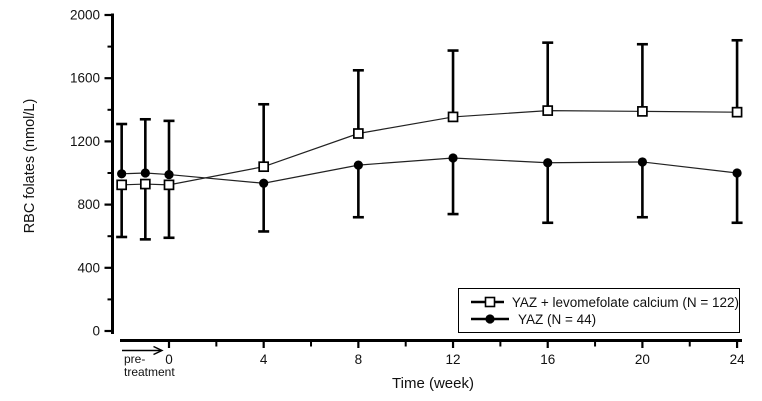  I want to click on y-tick-label: 0, so click(96, 331).